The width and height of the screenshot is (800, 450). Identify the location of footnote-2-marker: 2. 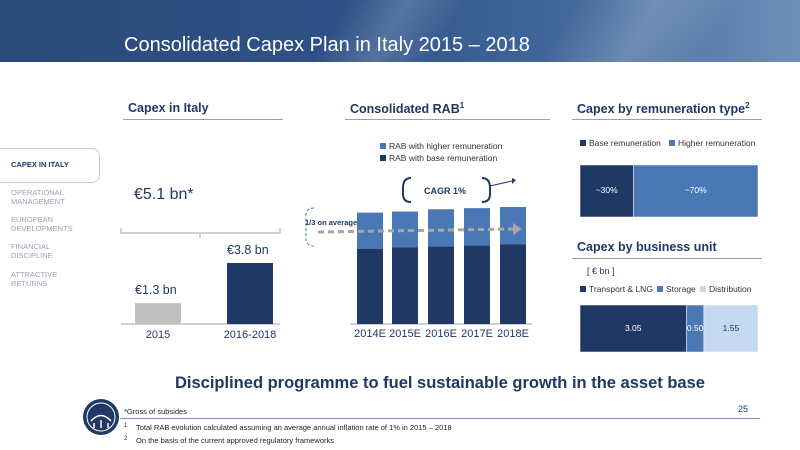
(126, 439).